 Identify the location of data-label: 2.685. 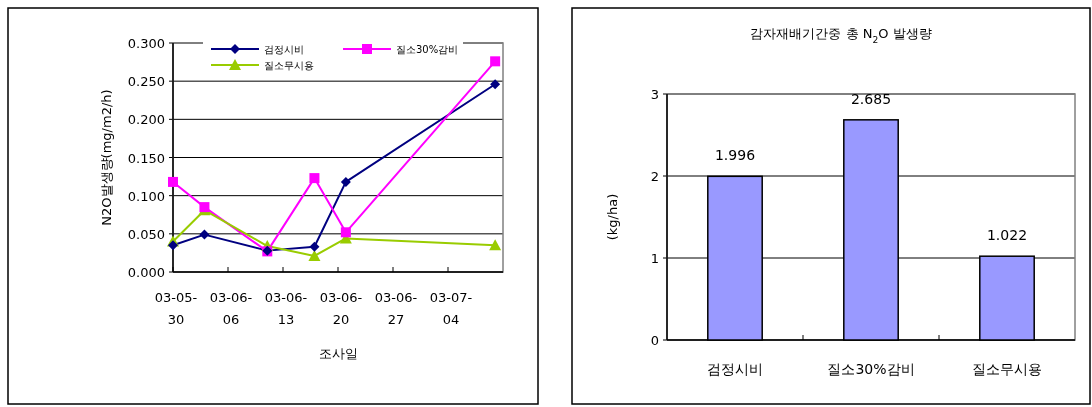
(871, 98).